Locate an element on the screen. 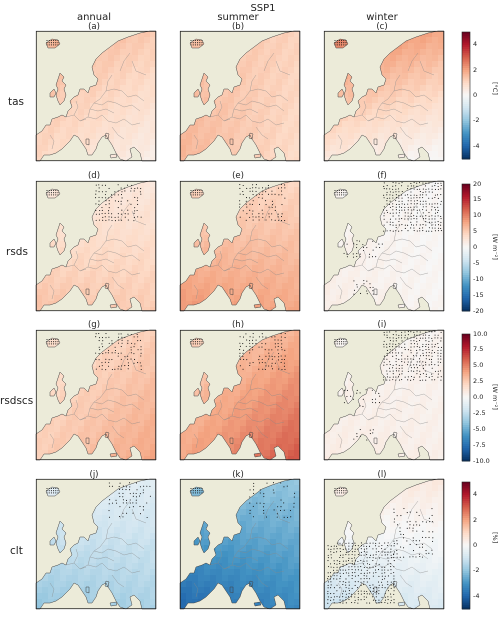 The image size is (500, 636). country-border is located at coordinates (196, 441).